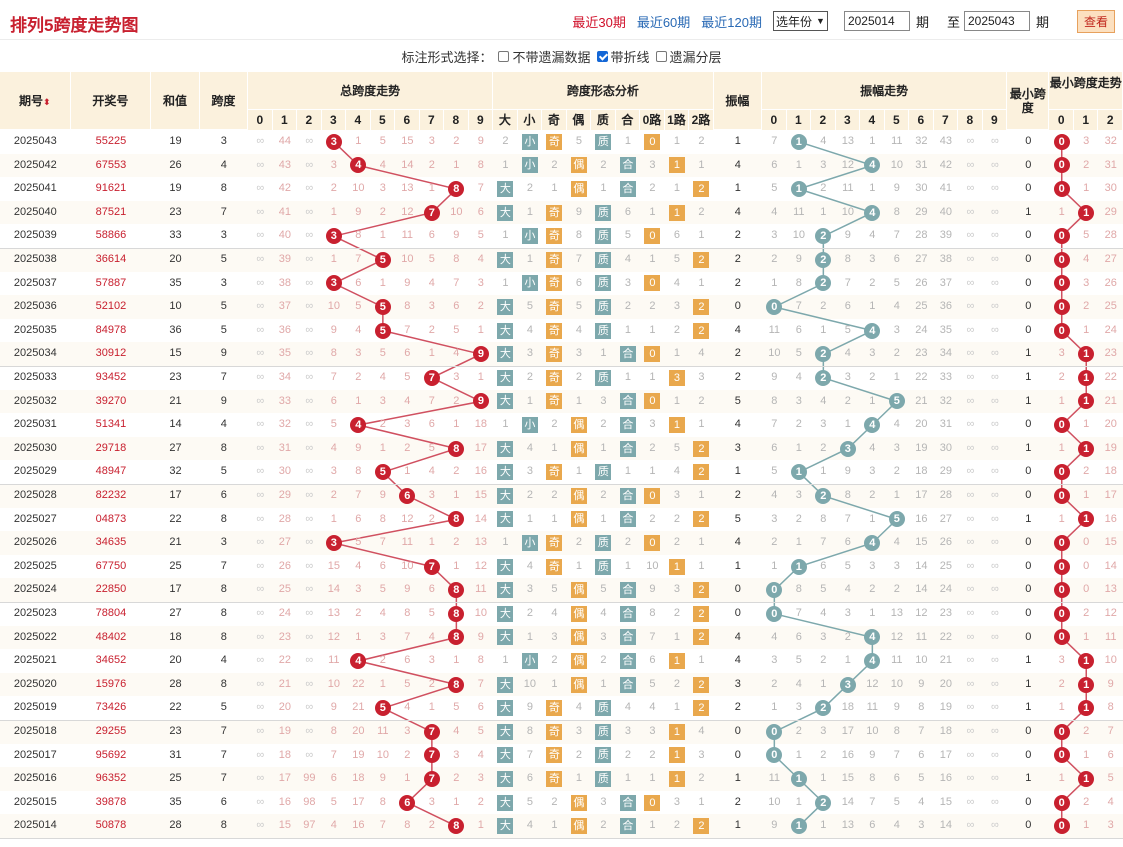  I want to click on row-draw: 84978, so click(111, 329).